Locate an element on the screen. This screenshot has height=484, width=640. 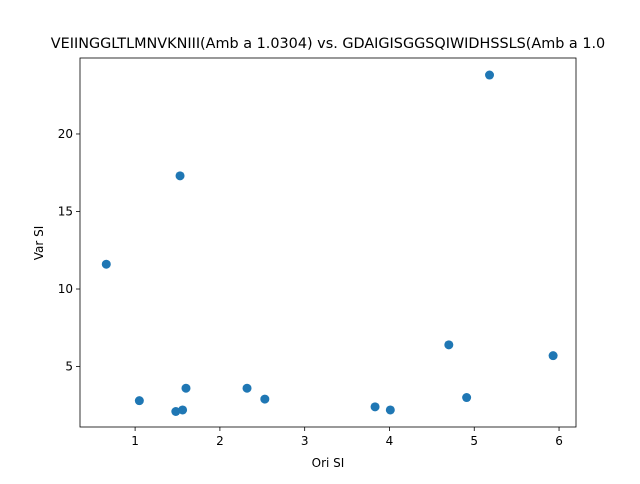
x-axis-label: Ori SI is located at coordinates (328, 463).